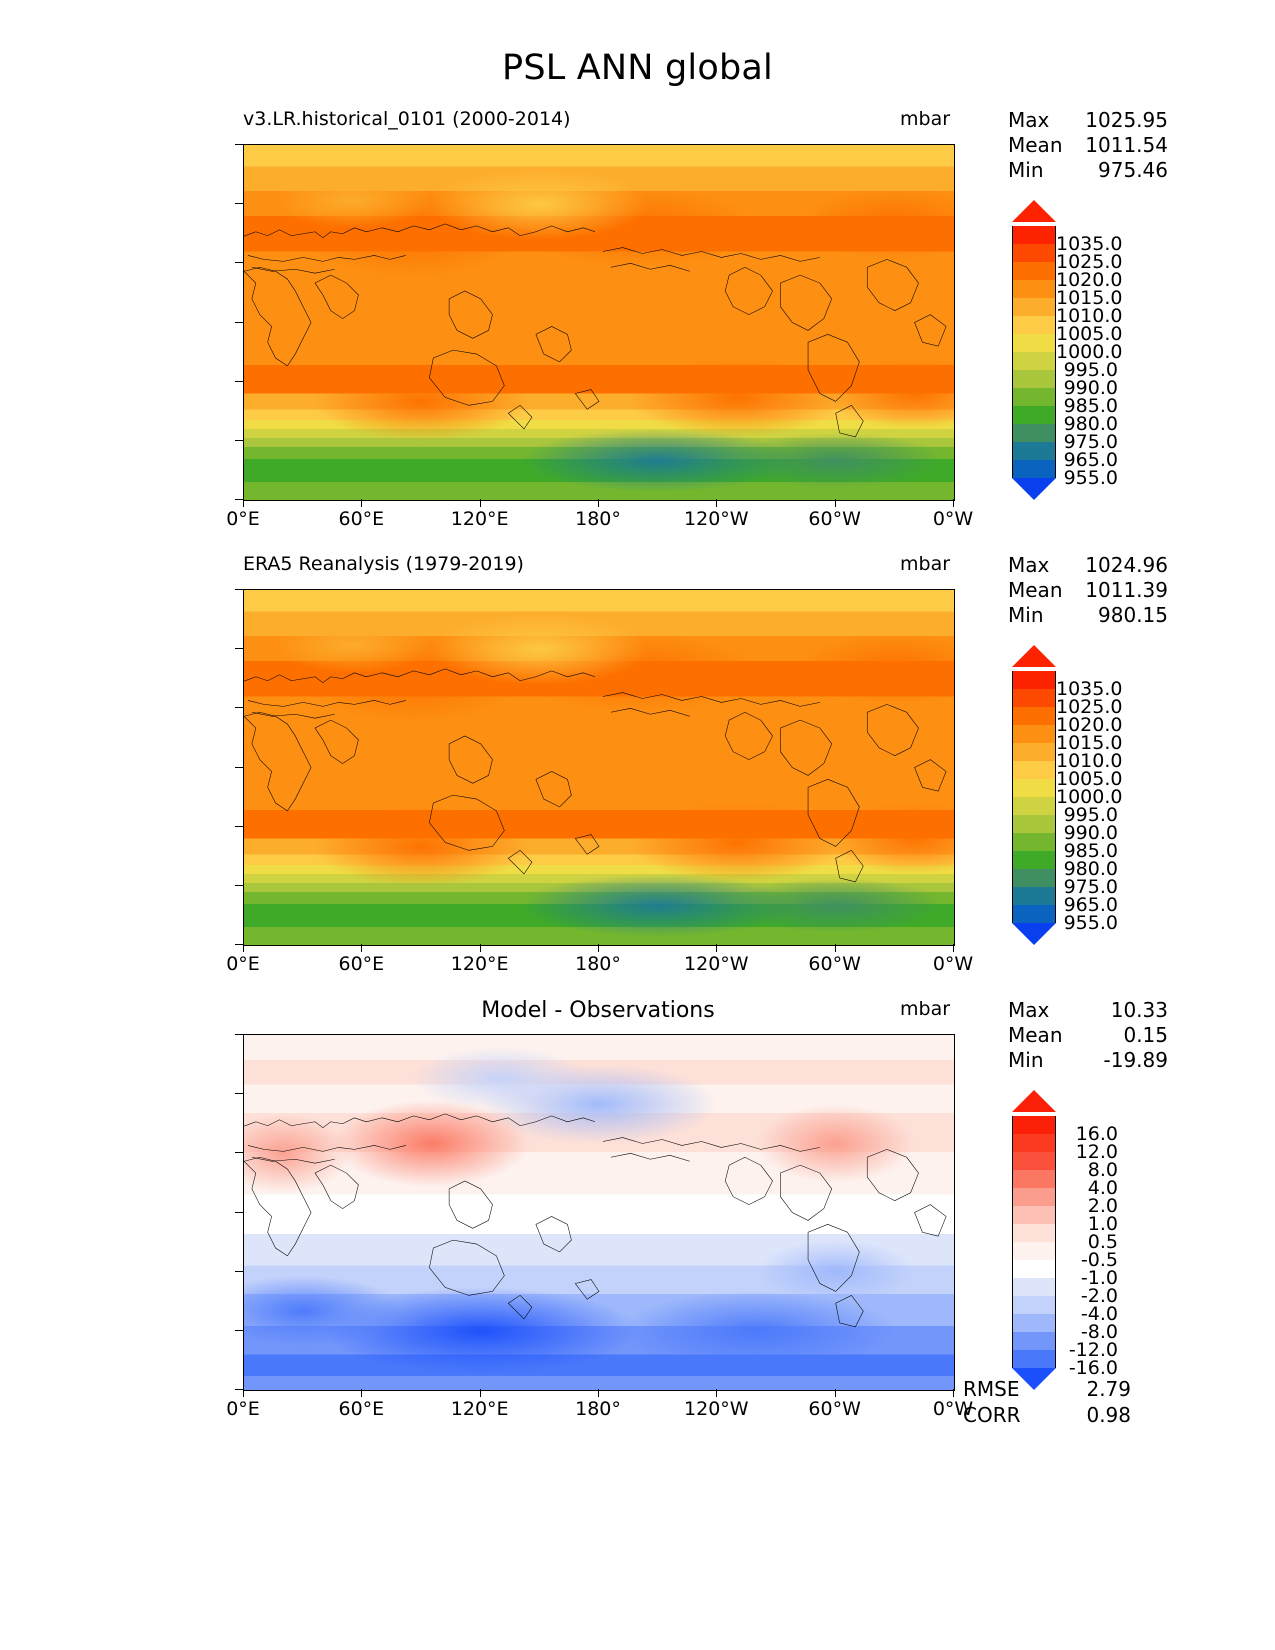 The width and height of the screenshot is (1275, 1650). Describe the element at coordinates (1087, 406) in the screenshot. I see `colorbar-tick-label: 985.0` at that location.